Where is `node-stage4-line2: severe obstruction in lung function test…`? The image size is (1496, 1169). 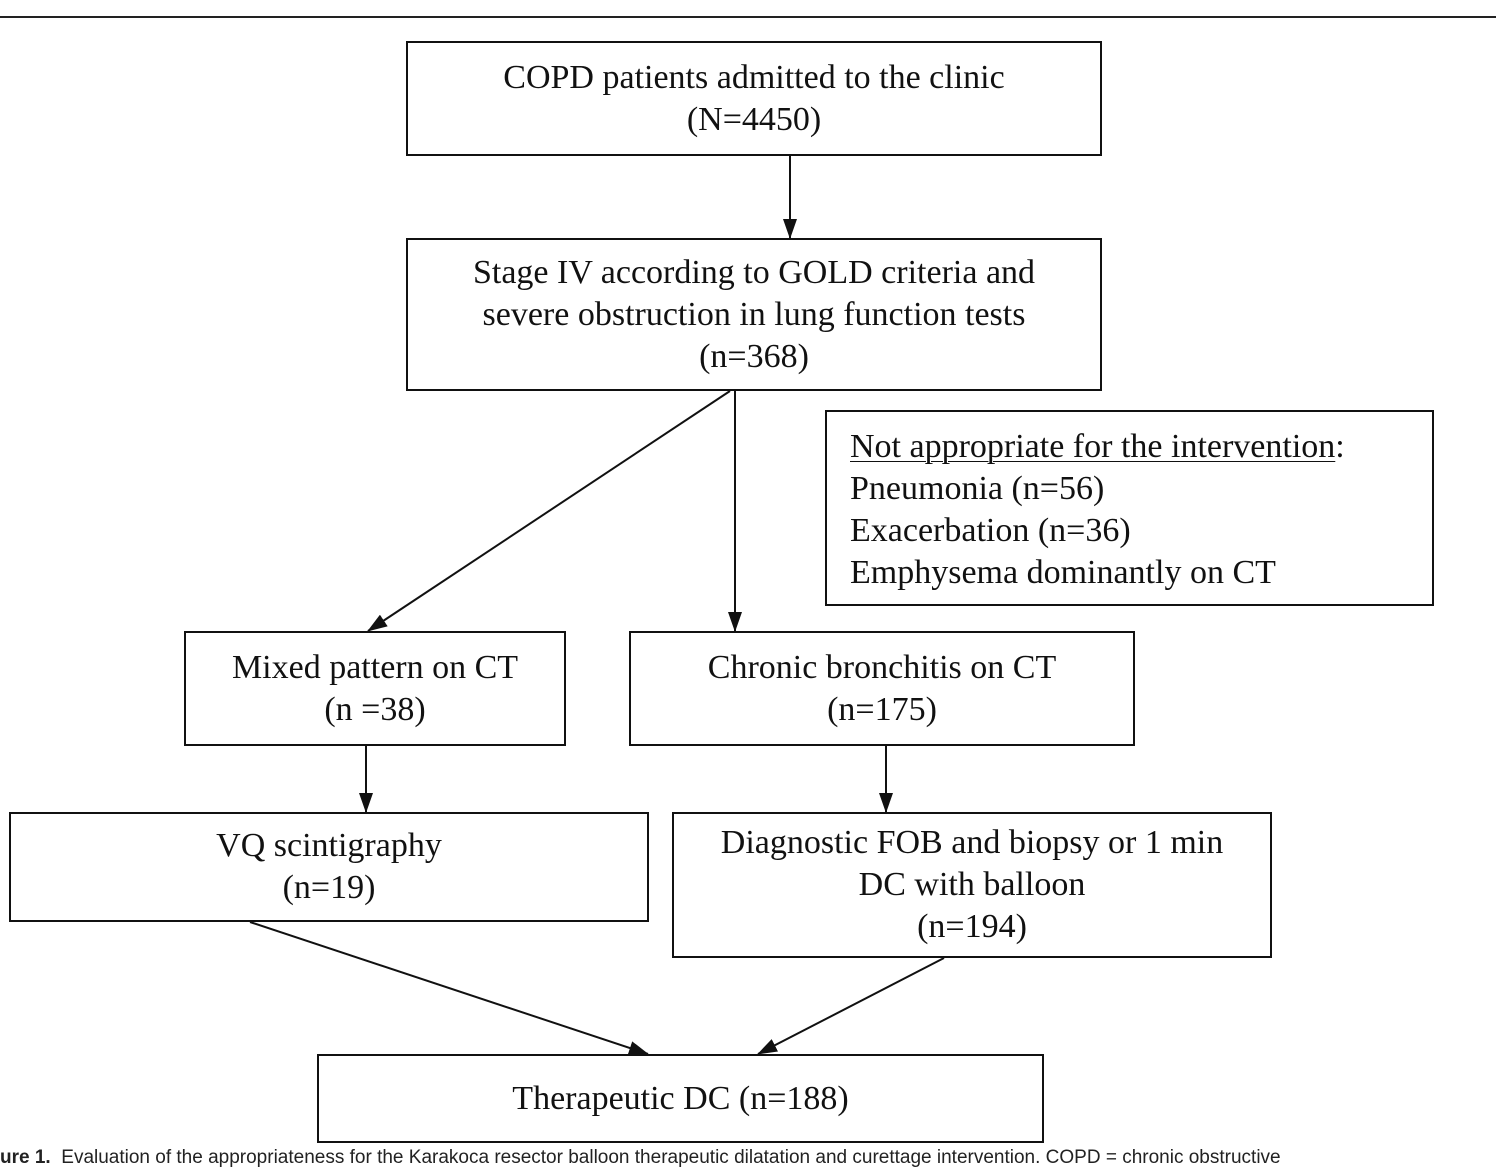 node-stage4-line2: severe obstruction in lung function test… is located at coordinates (754, 314).